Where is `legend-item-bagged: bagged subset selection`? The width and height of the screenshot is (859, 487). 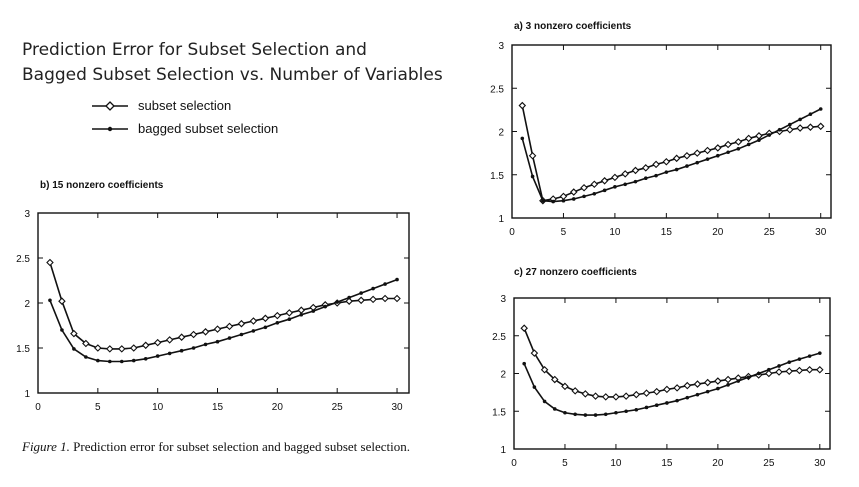 legend-item-bagged: bagged subset selection is located at coordinates (185, 128).